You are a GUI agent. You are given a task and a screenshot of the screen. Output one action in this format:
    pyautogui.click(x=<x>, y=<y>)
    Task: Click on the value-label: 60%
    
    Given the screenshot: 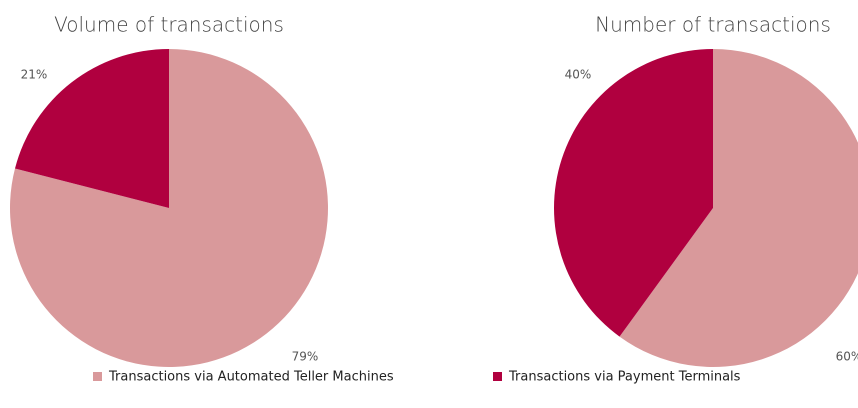 What is the action you would take?
    pyautogui.click(x=847, y=357)
    